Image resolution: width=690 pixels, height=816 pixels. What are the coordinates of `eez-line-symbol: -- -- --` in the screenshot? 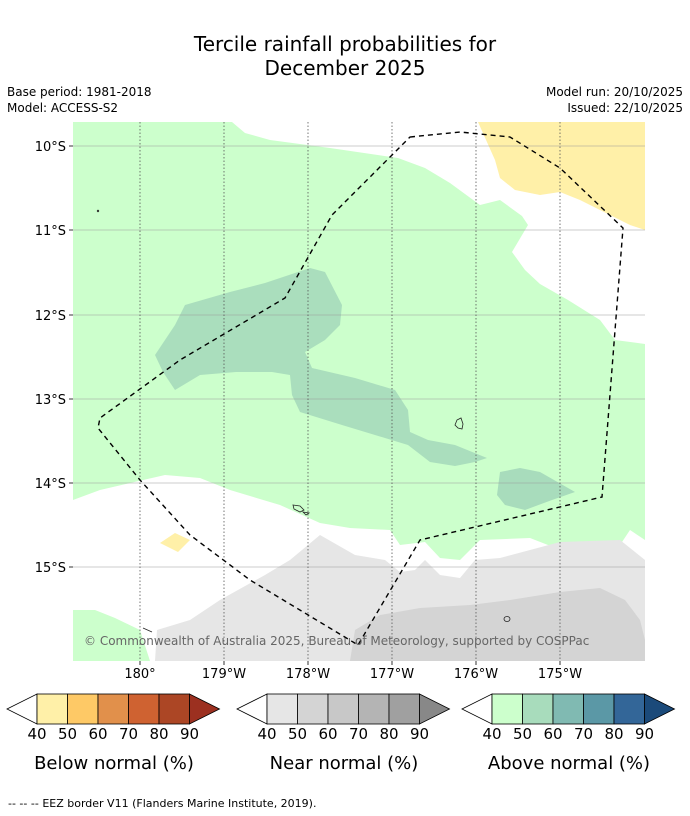 It's located at (23, 803).